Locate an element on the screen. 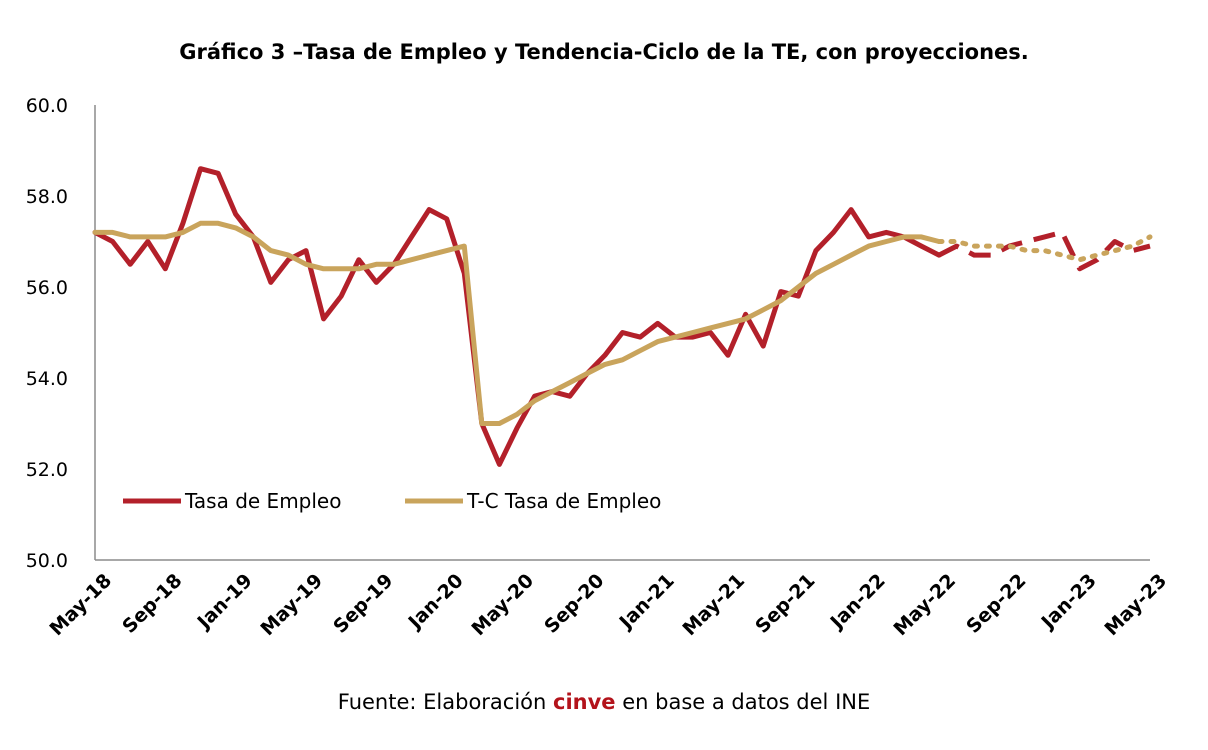 The width and height of the screenshot is (1208, 750). y-tick-label: 54.0 is located at coordinates (47, 379).